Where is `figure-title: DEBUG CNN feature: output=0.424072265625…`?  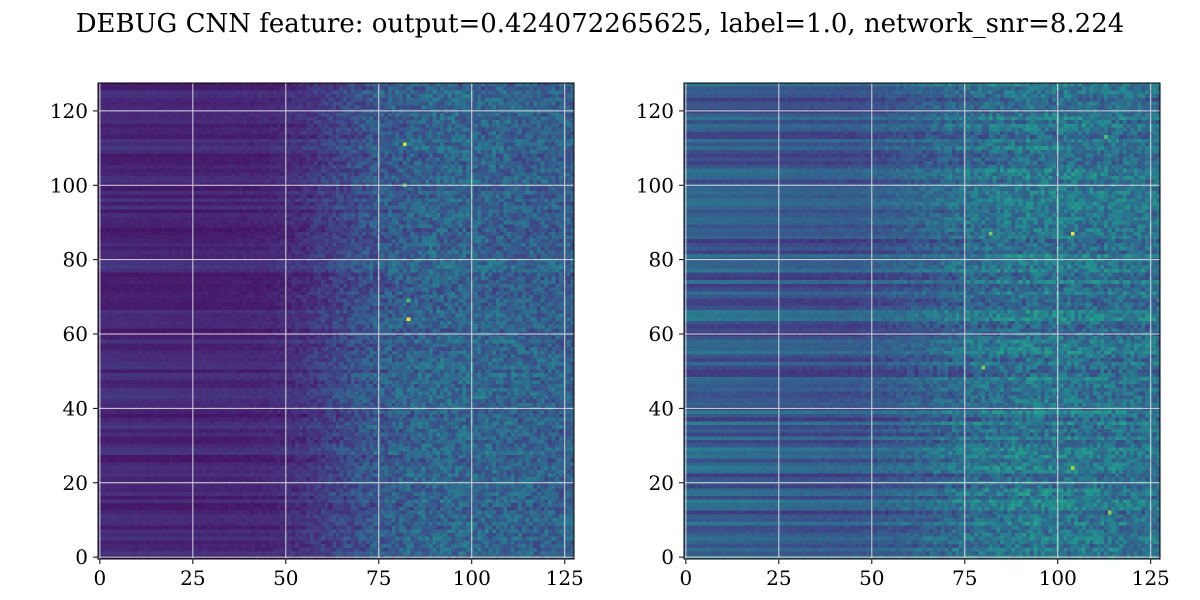 figure-title: DEBUG CNN feature: output=0.424072265625… is located at coordinates (600, 24).